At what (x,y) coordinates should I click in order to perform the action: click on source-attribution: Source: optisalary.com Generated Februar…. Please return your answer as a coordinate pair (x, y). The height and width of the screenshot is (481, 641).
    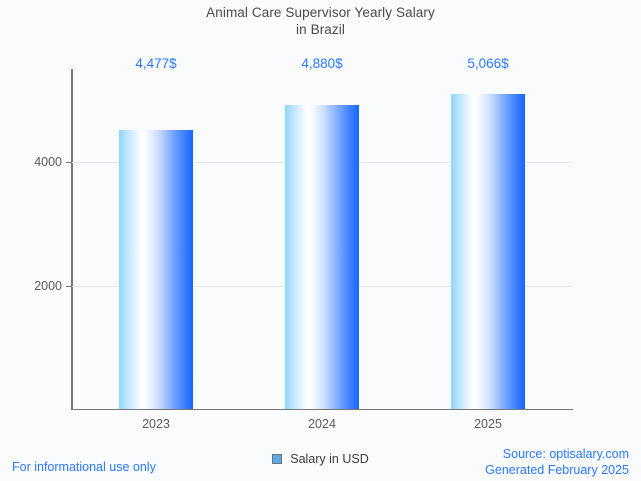
    Looking at the image, I should click on (557, 462).